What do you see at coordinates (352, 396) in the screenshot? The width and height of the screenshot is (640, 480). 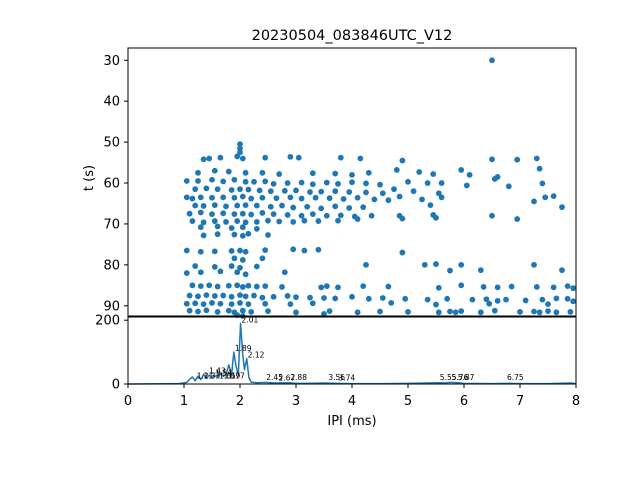 I see `histogram-x-ticks: 0 1 2 3 4 5 6 7 8` at bounding box center [352, 396].